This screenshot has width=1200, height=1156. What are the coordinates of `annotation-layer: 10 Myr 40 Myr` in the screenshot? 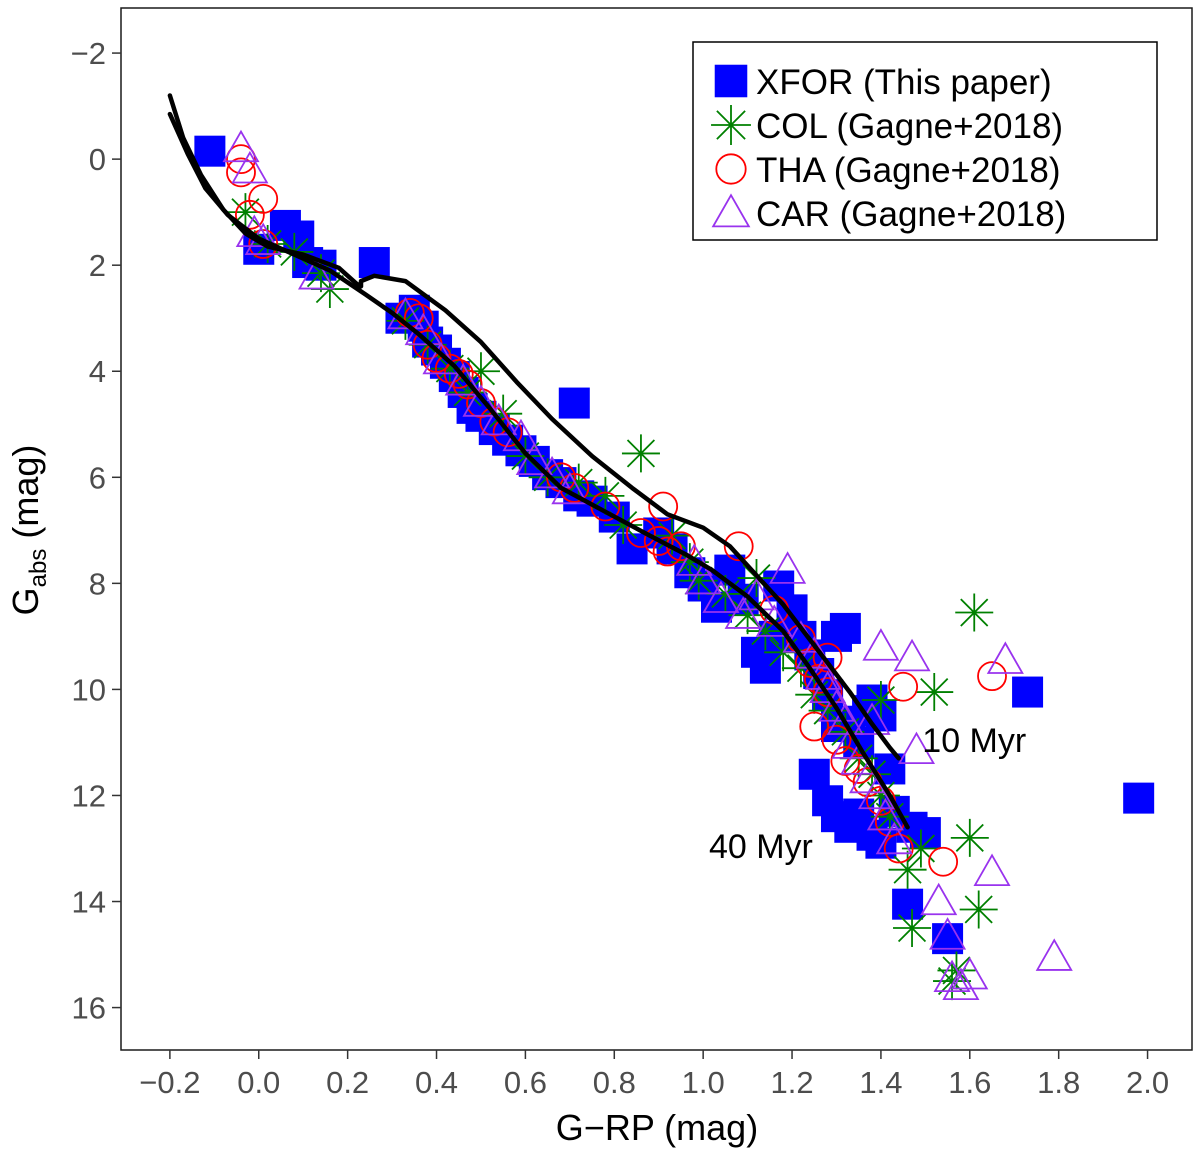 It's located at (867, 794).